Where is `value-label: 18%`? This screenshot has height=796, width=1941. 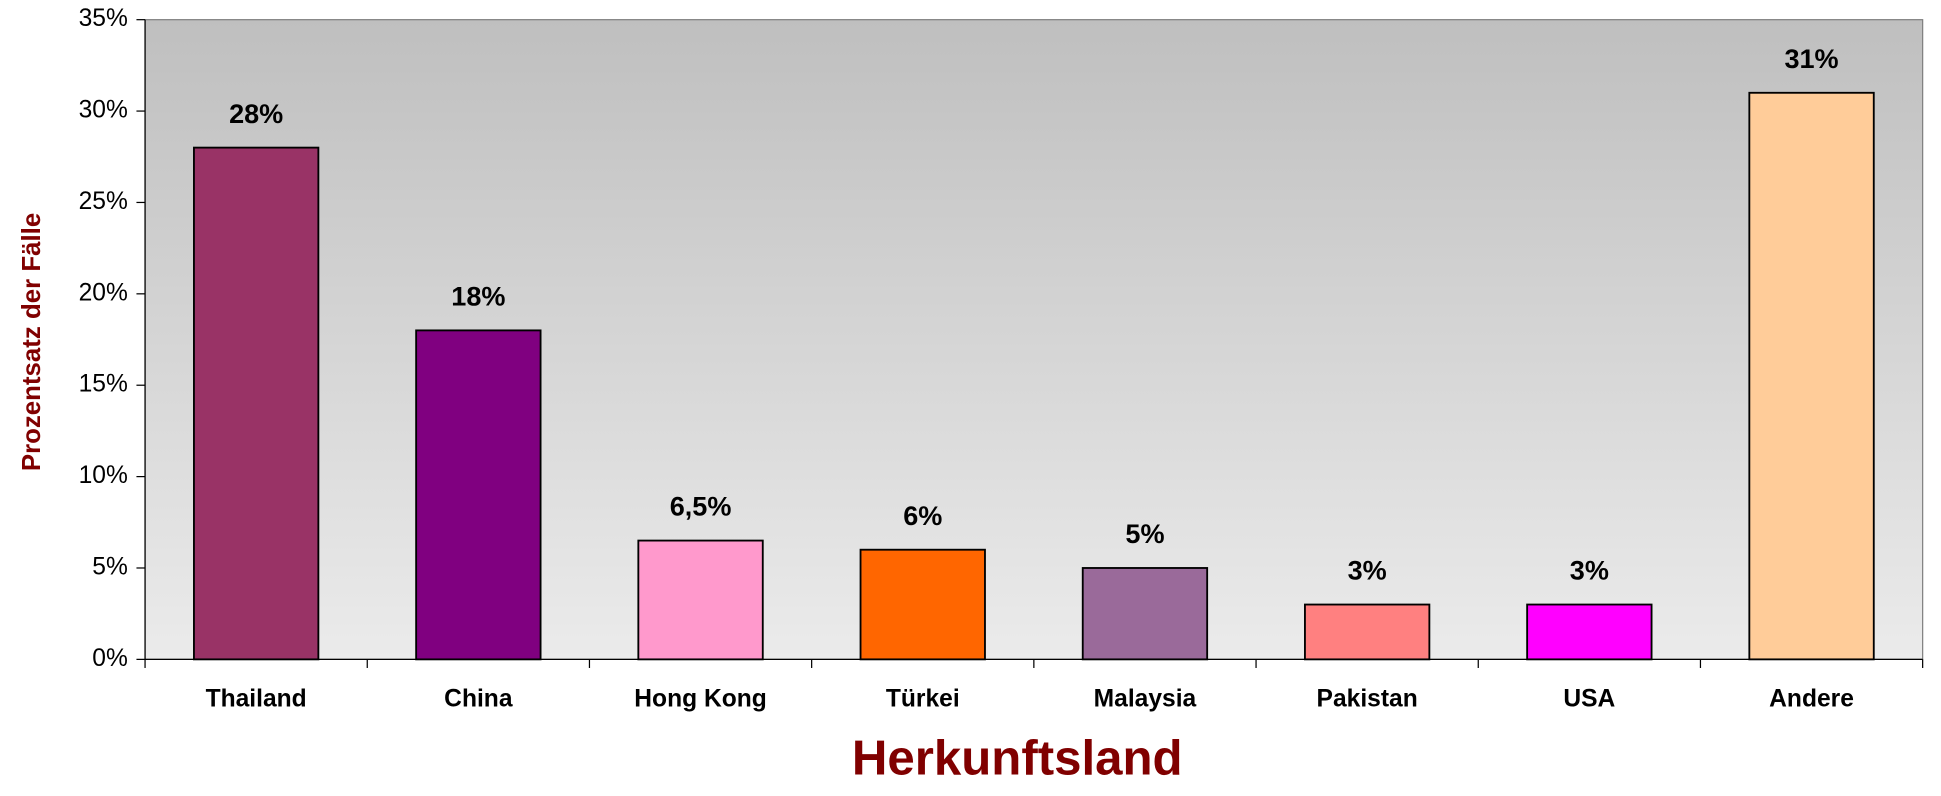
value-label: 18% is located at coordinates (478, 297).